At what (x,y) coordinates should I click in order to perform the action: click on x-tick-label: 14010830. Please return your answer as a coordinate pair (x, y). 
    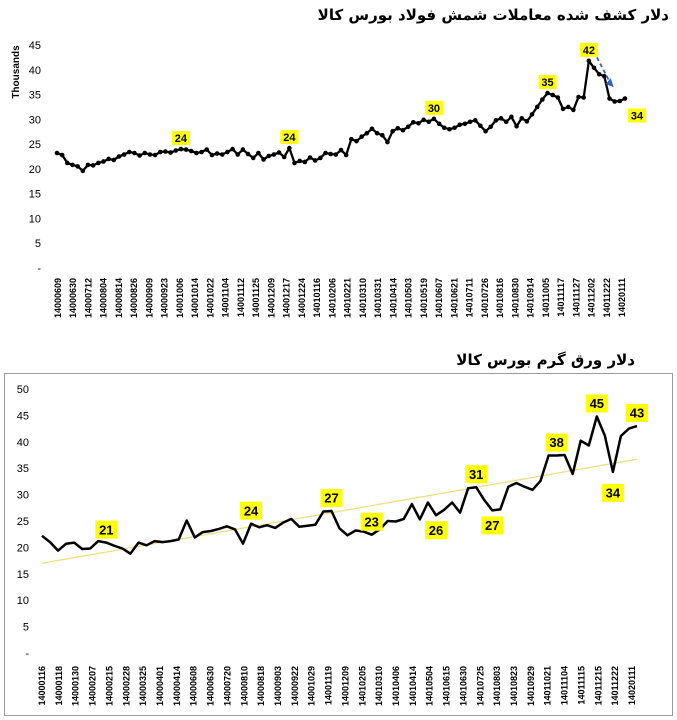
    Looking at the image, I should click on (515, 298).